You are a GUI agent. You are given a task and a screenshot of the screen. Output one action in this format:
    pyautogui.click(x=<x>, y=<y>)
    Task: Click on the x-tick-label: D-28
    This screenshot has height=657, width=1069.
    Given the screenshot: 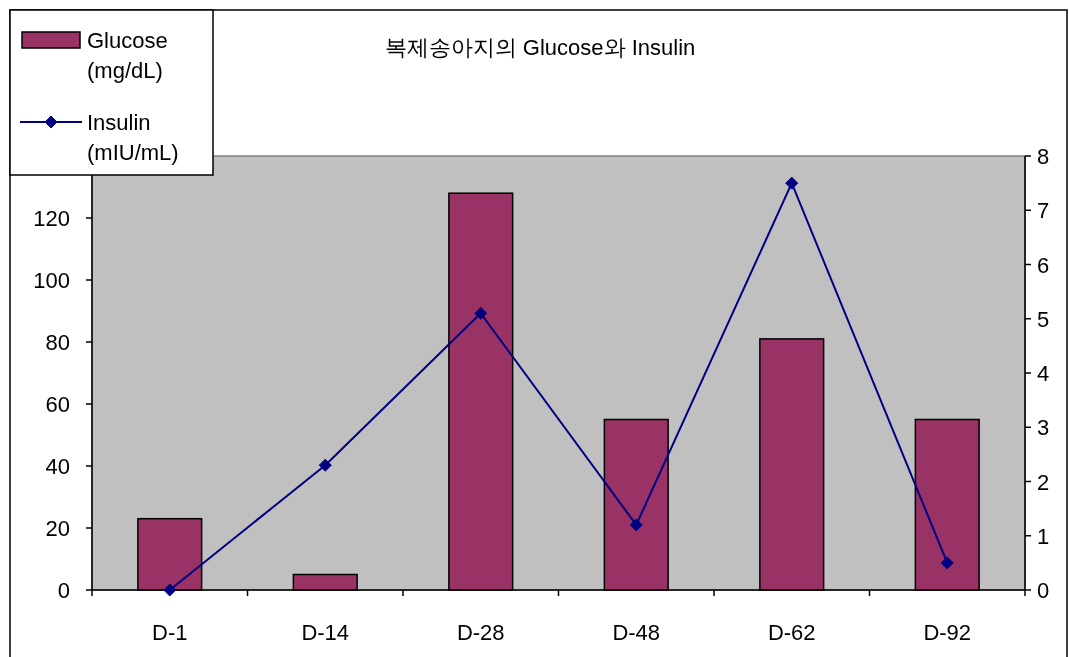 What is the action you would take?
    pyautogui.click(x=480, y=632)
    